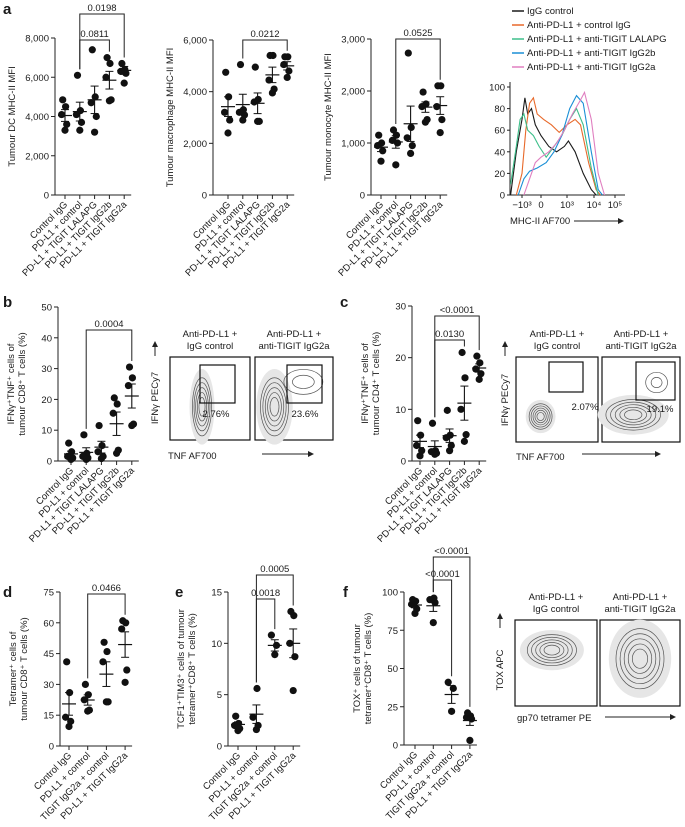 The image size is (685, 827). I want to click on flow-density, so click(551, 650).